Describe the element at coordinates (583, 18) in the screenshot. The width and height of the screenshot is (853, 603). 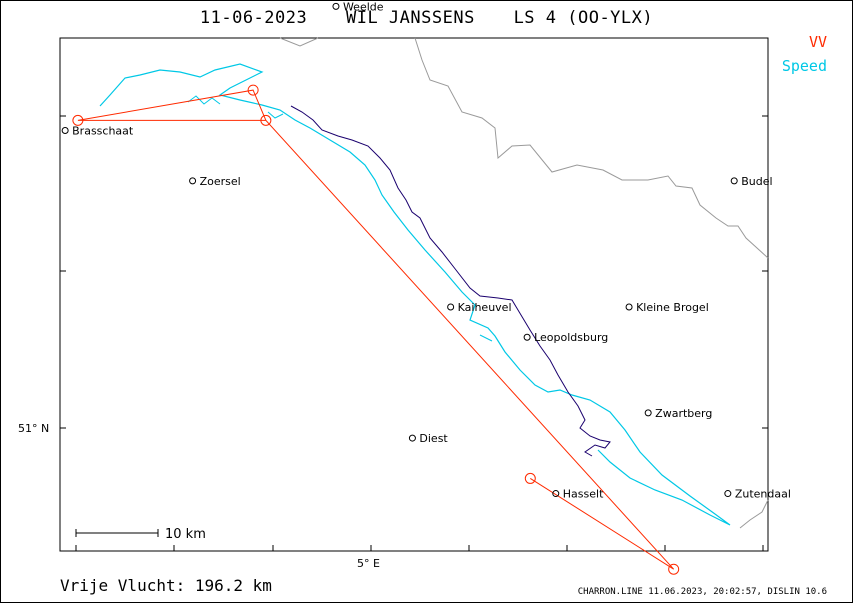
I see `glider-name: LS 4 (OO-YLX)` at that location.